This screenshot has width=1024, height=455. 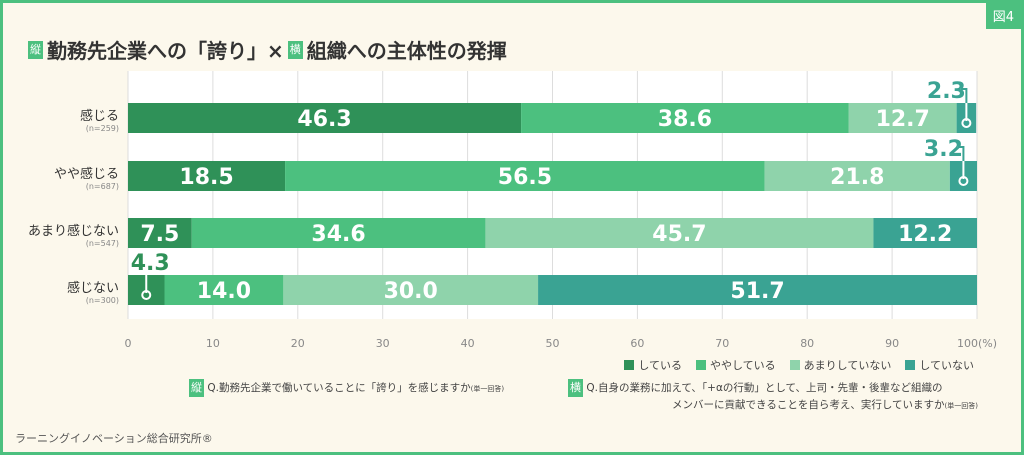 I want to click on data-label: 21.8, so click(x=857, y=177).